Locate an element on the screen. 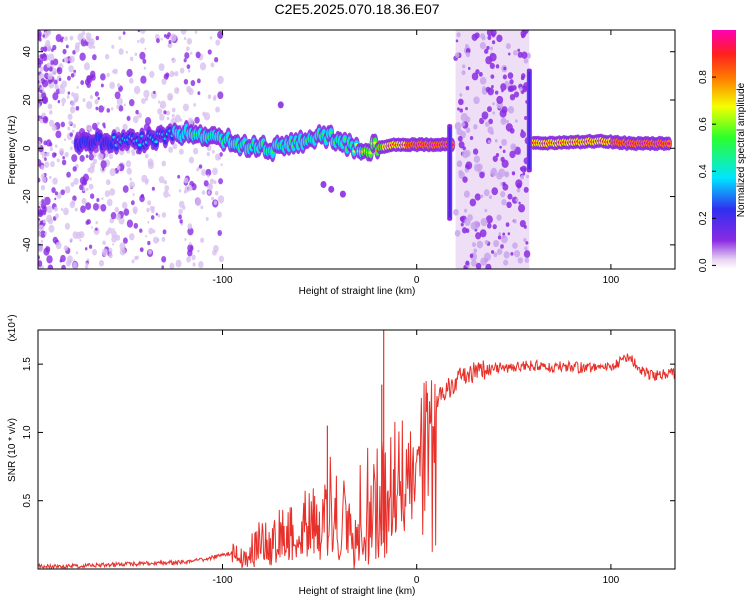 Image resolution: width=750 pixels, height=600 pixels. ridge-core is located at coordinates (139, 145).